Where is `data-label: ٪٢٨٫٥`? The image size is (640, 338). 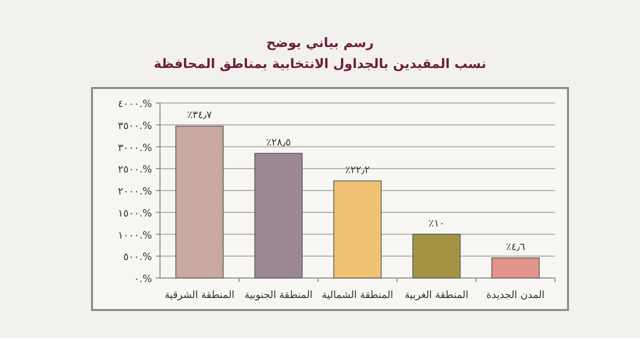 data-label: ٪٢٨٫٥ is located at coordinates (278, 142).